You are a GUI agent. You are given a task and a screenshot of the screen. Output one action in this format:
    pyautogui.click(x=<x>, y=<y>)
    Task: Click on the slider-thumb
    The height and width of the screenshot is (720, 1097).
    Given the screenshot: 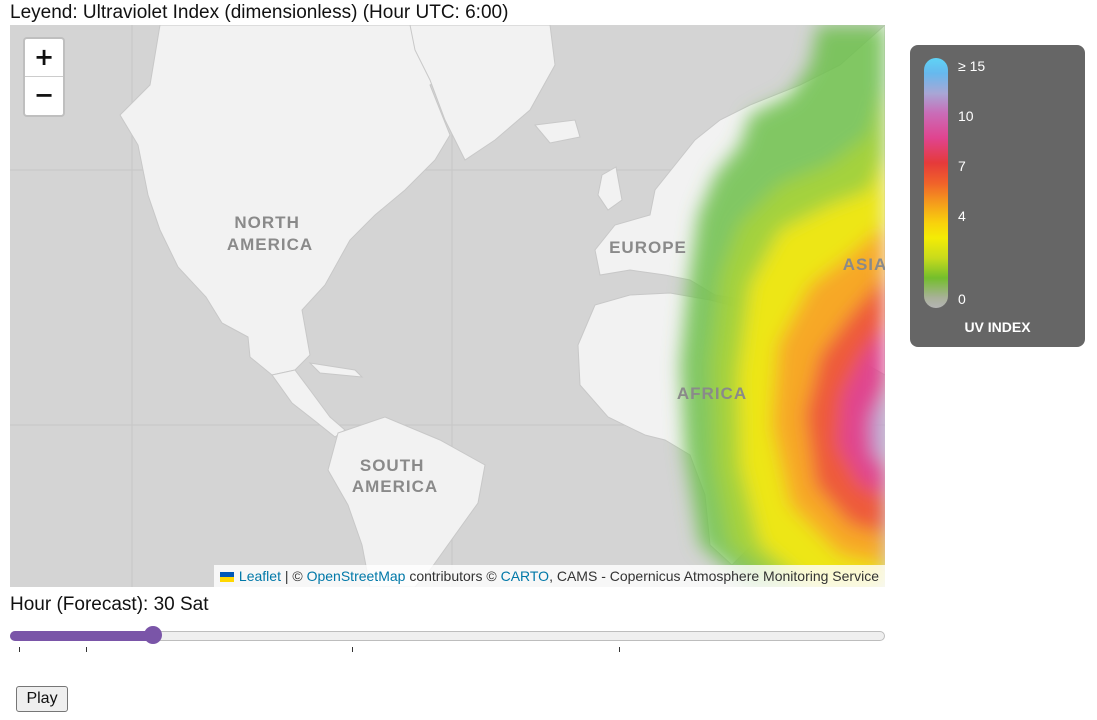 What is the action you would take?
    pyautogui.click(x=152, y=635)
    